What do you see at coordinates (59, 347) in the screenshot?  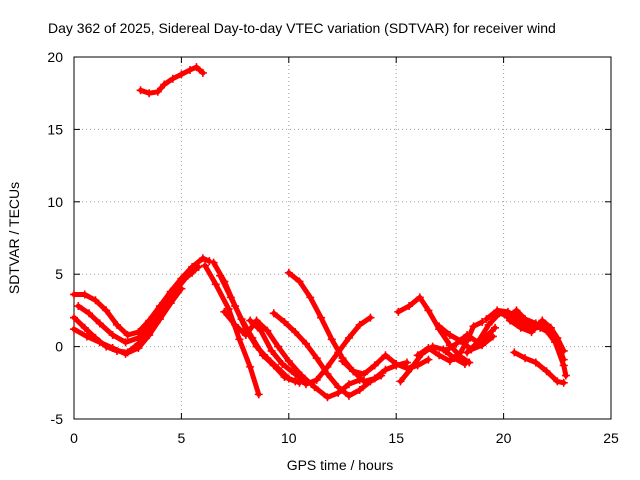 I see `y-tick-label: 0` at bounding box center [59, 347].